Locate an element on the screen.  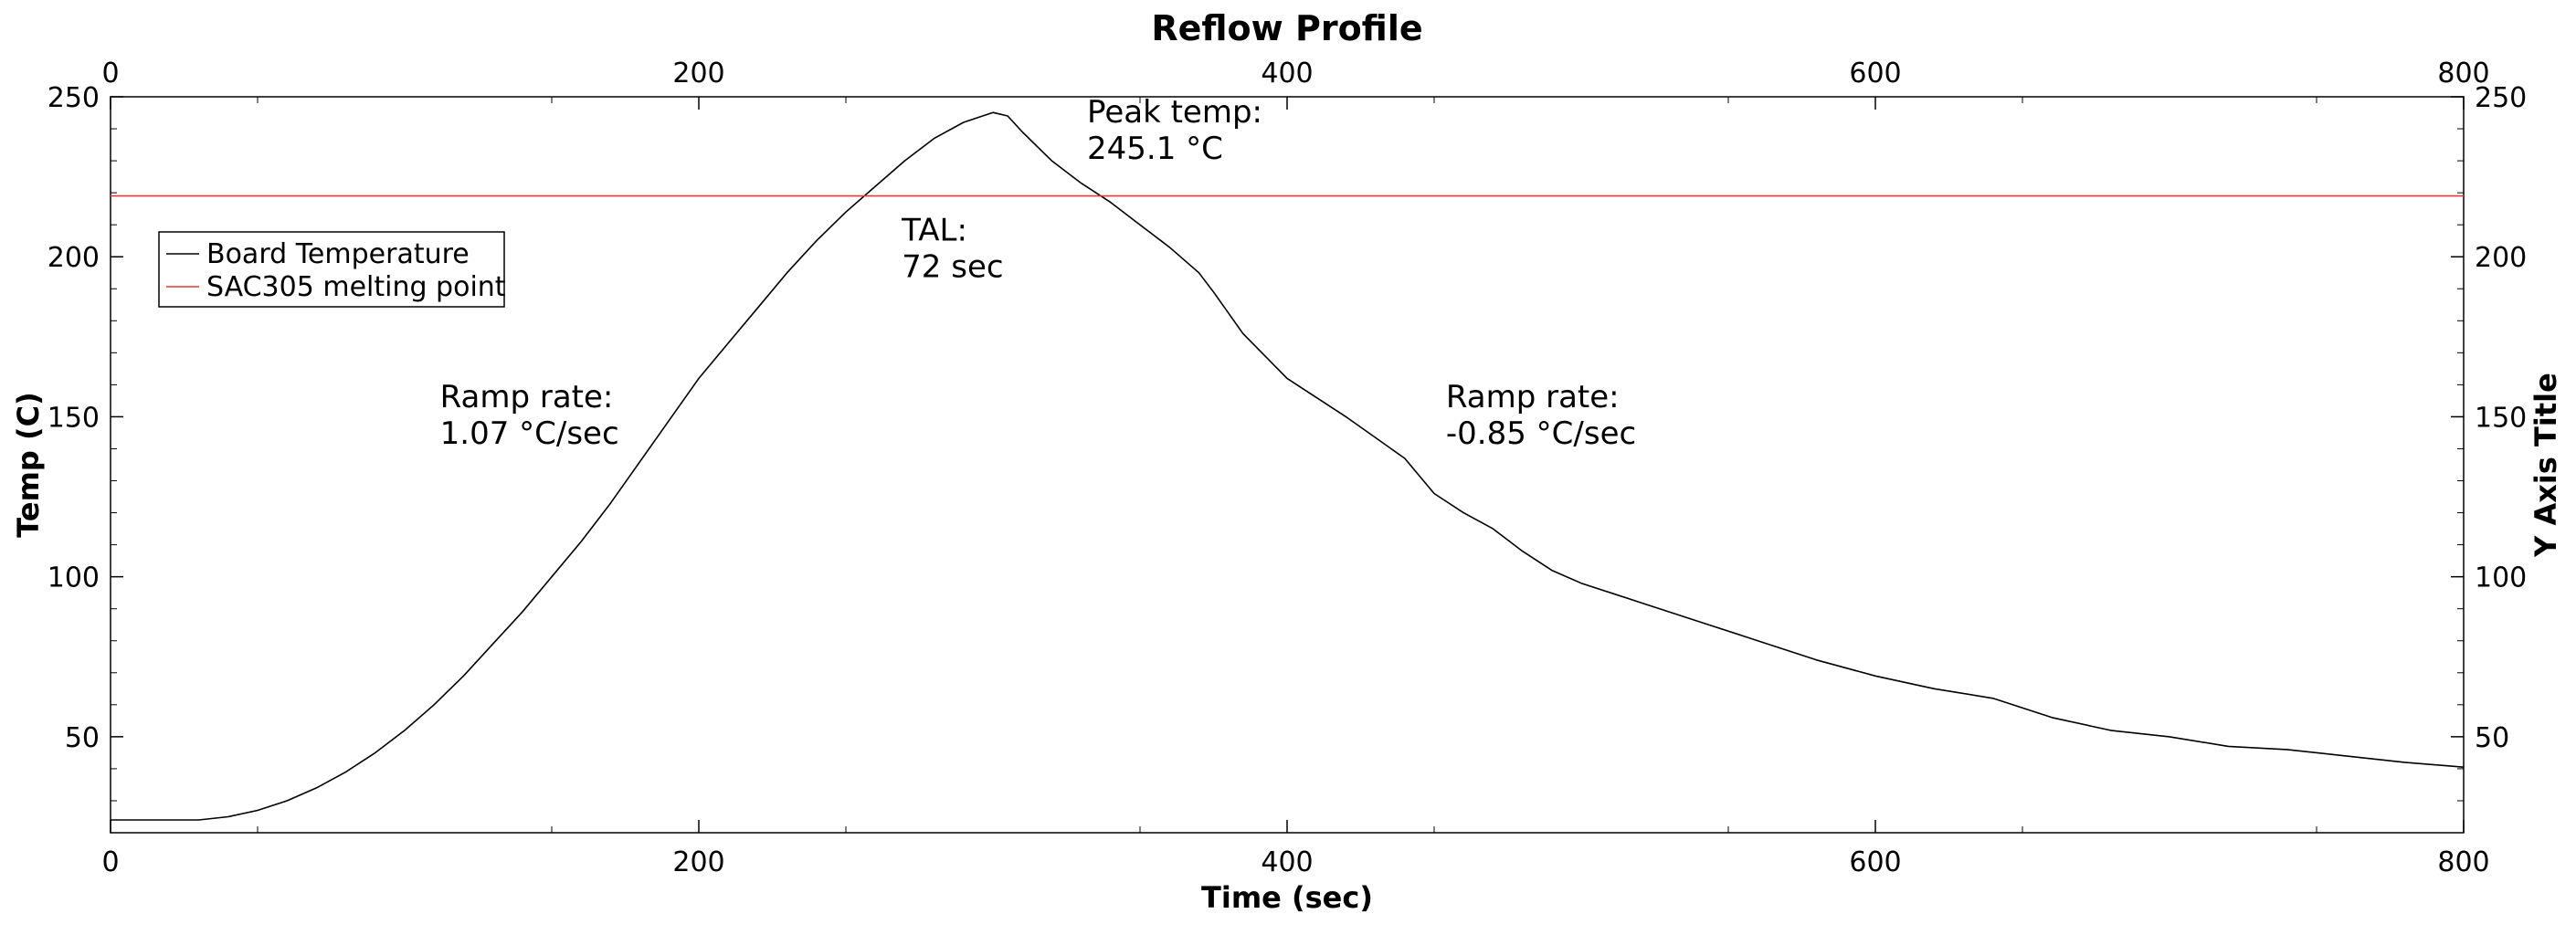
y-tick-label-right: 200 is located at coordinates (2501, 258).